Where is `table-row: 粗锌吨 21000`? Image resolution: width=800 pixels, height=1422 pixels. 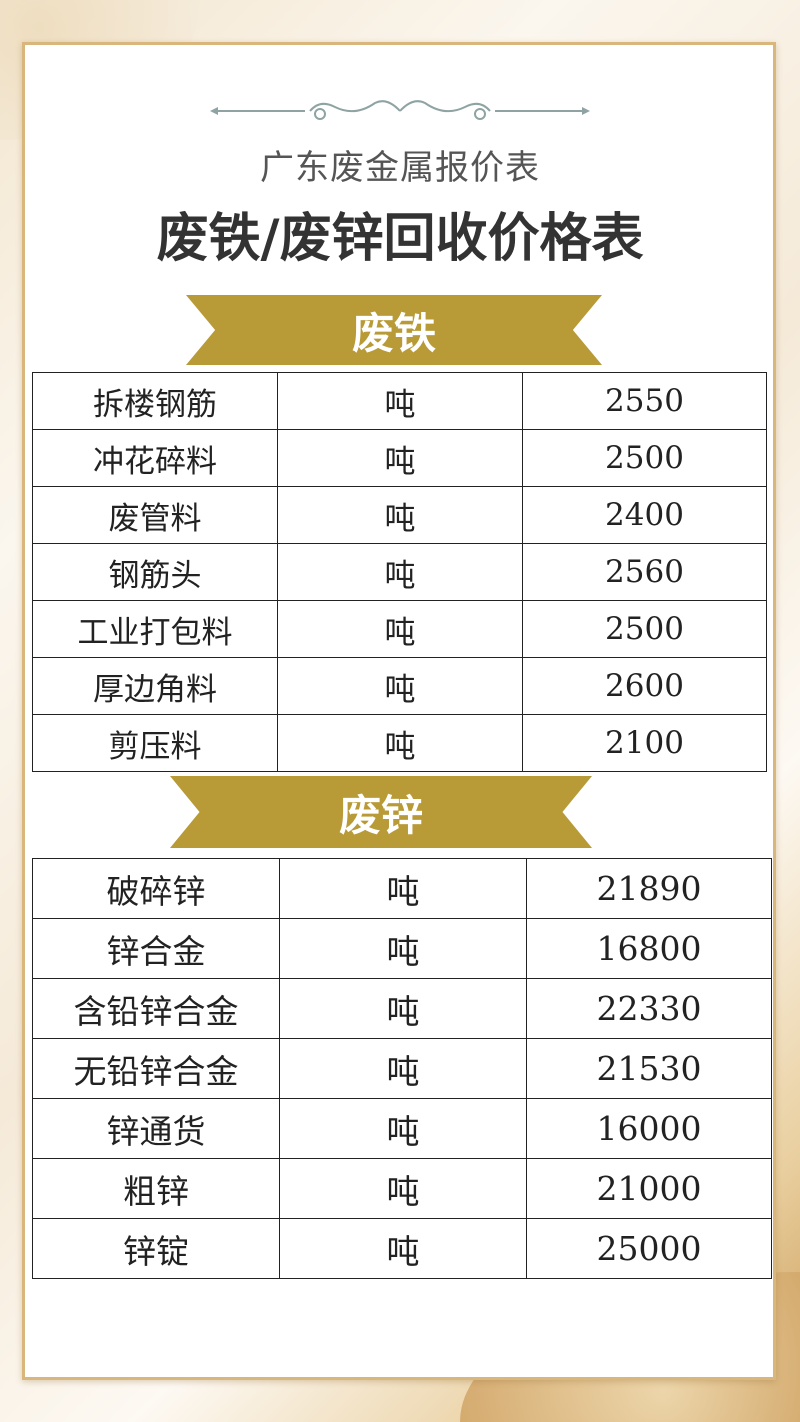
table-row: 粗锌吨 21000 is located at coordinates (402, 1188).